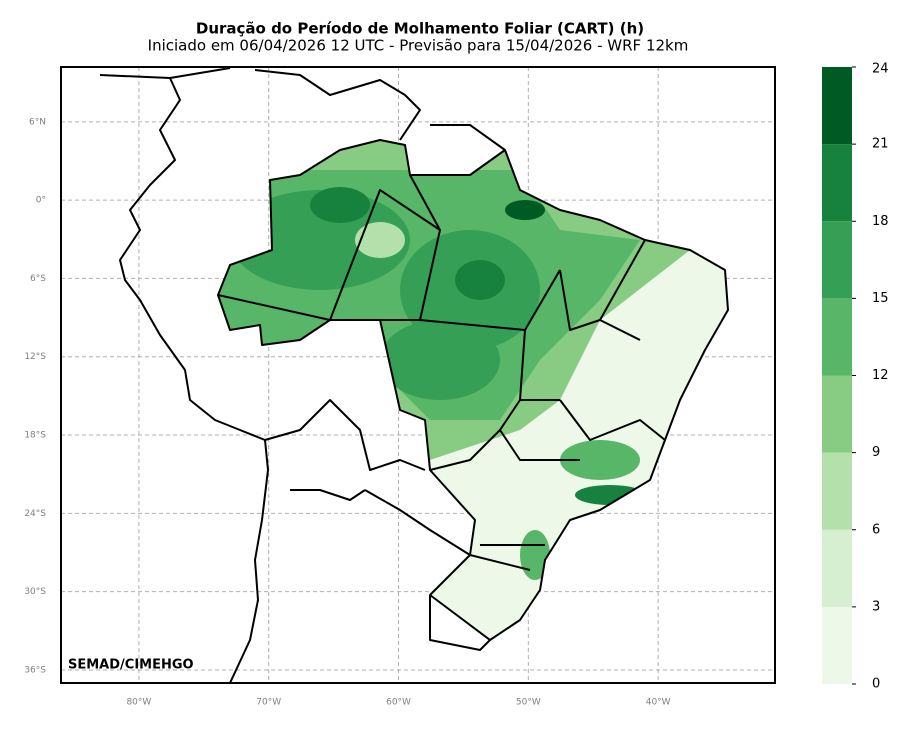 The height and width of the screenshot is (731, 909). What do you see at coordinates (37, 122) in the screenshot?
I see `y-tick-label: 6°N` at bounding box center [37, 122].